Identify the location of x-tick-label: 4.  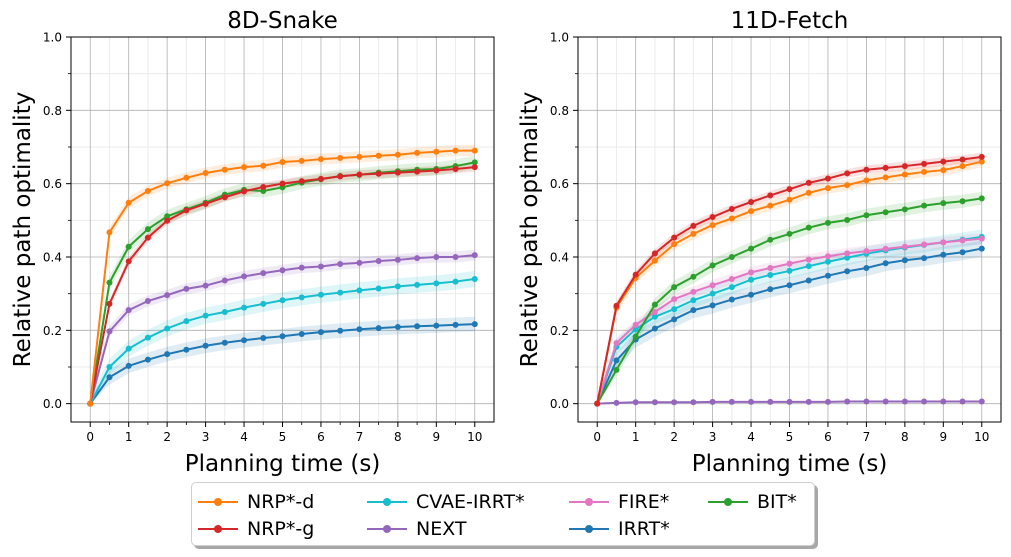
(751, 437).